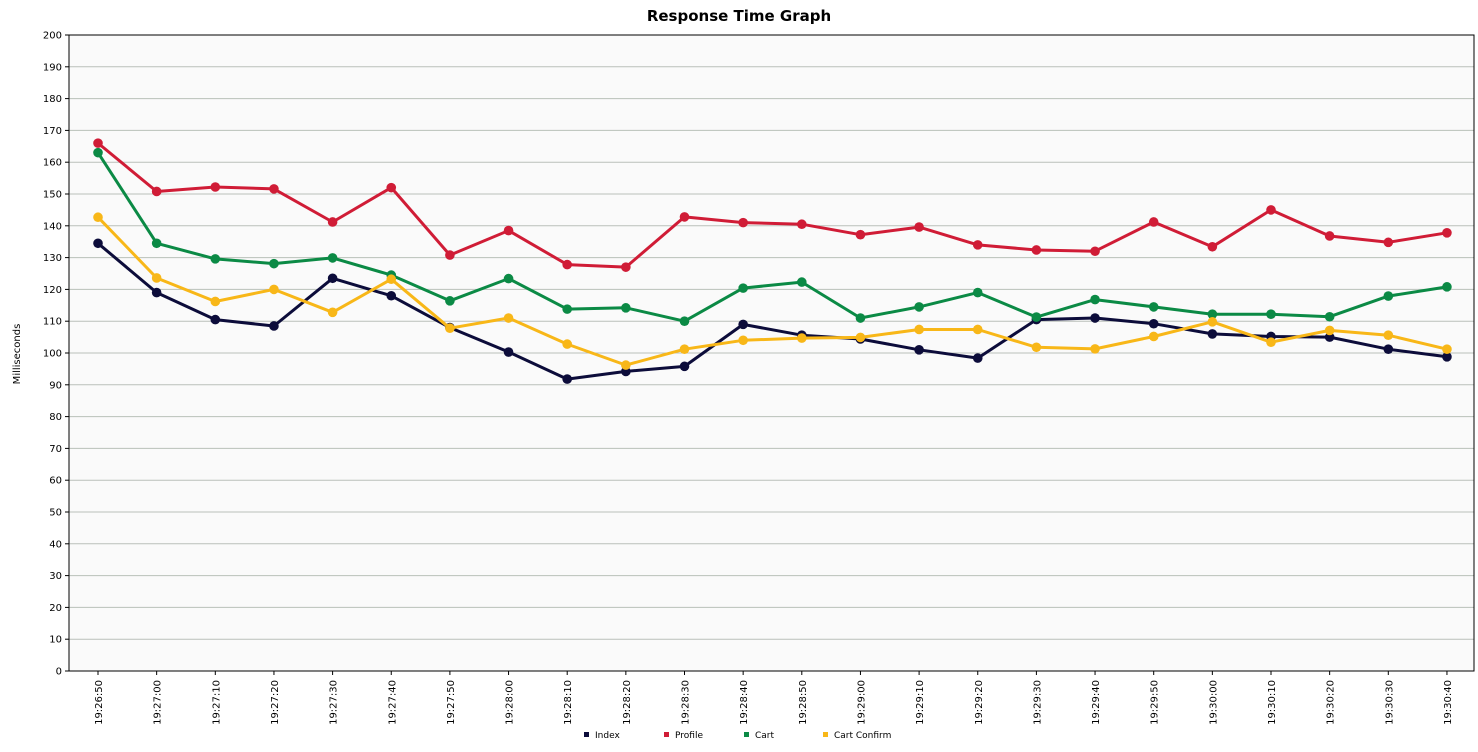 The image size is (1478, 752). What do you see at coordinates (920, 702) in the screenshot?
I see `x-tick-label: 19:29:10` at bounding box center [920, 702].